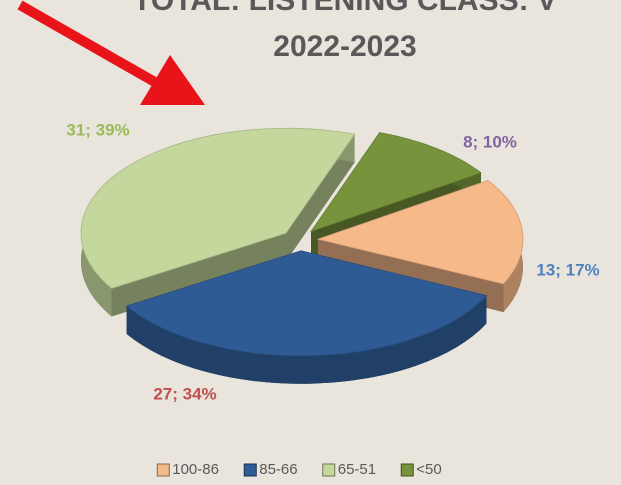 This screenshot has width=621, height=485. I want to click on legend-item: <50, so click(421, 469).